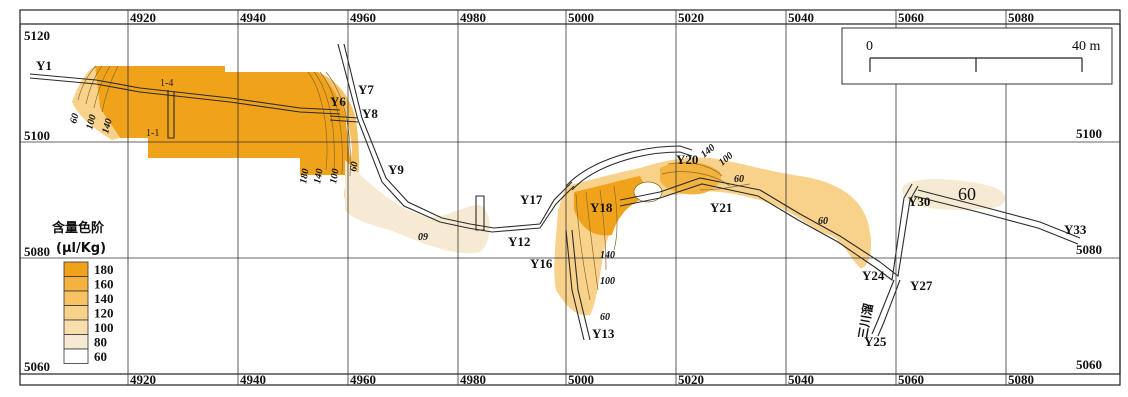 This screenshot has width=1128, height=397. Describe the element at coordinates (997, 217) in the screenshot. I see `drift-y30-to-y33` at that location.